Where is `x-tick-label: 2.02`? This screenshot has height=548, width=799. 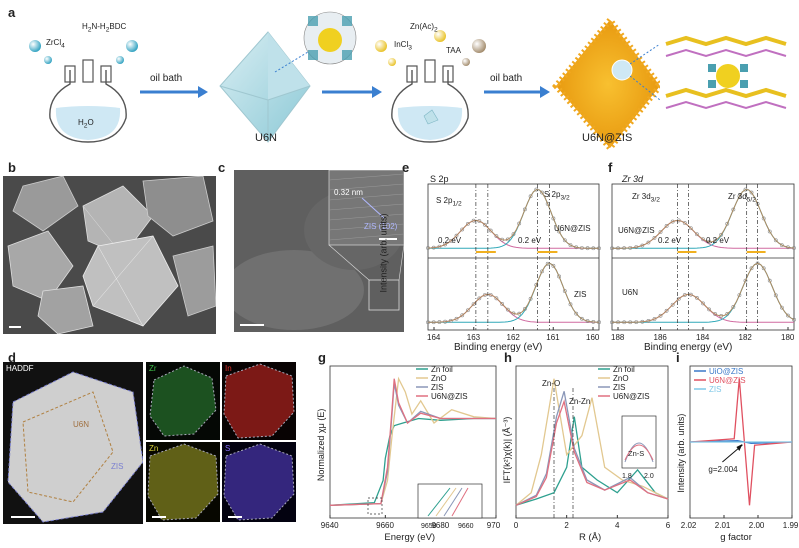 x-tick-label: 2.02 is located at coordinates (689, 525).